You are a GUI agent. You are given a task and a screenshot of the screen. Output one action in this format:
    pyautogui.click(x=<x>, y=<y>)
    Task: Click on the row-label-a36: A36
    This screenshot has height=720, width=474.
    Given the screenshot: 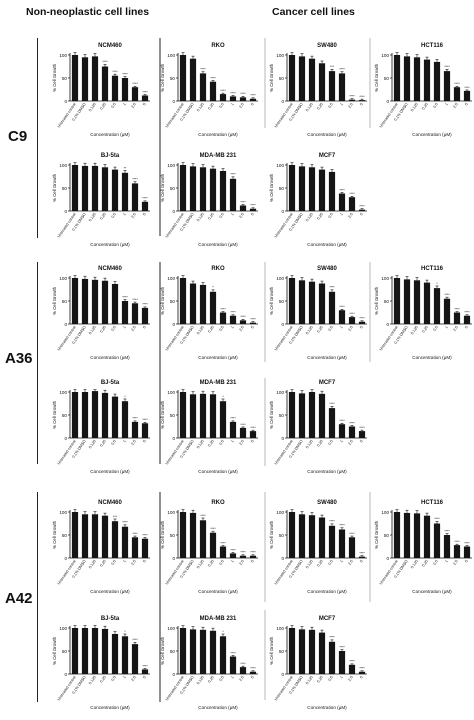 What is the action you would take?
    pyautogui.click(x=19, y=358)
    